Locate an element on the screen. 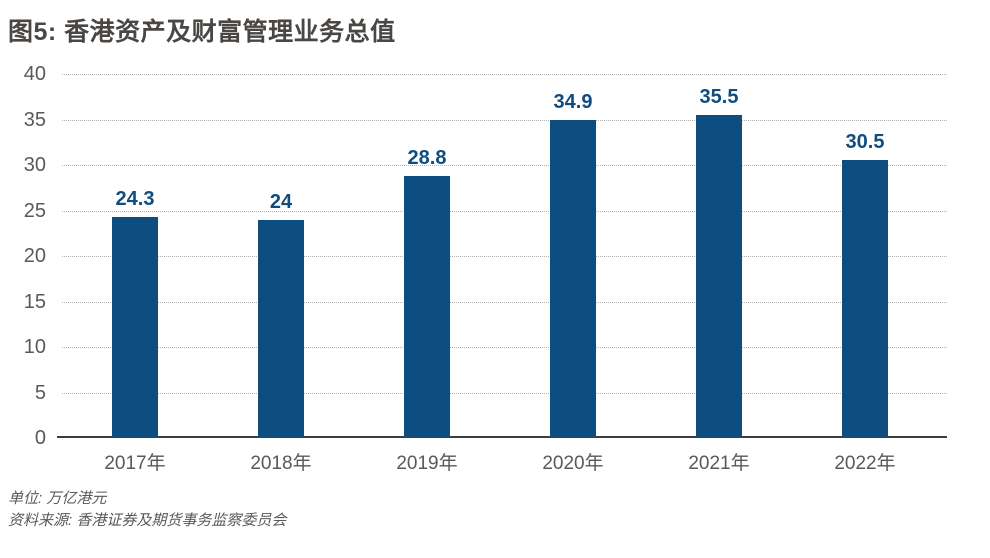 The image size is (990, 558). bar-value-label: 24 is located at coordinates (281, 202).